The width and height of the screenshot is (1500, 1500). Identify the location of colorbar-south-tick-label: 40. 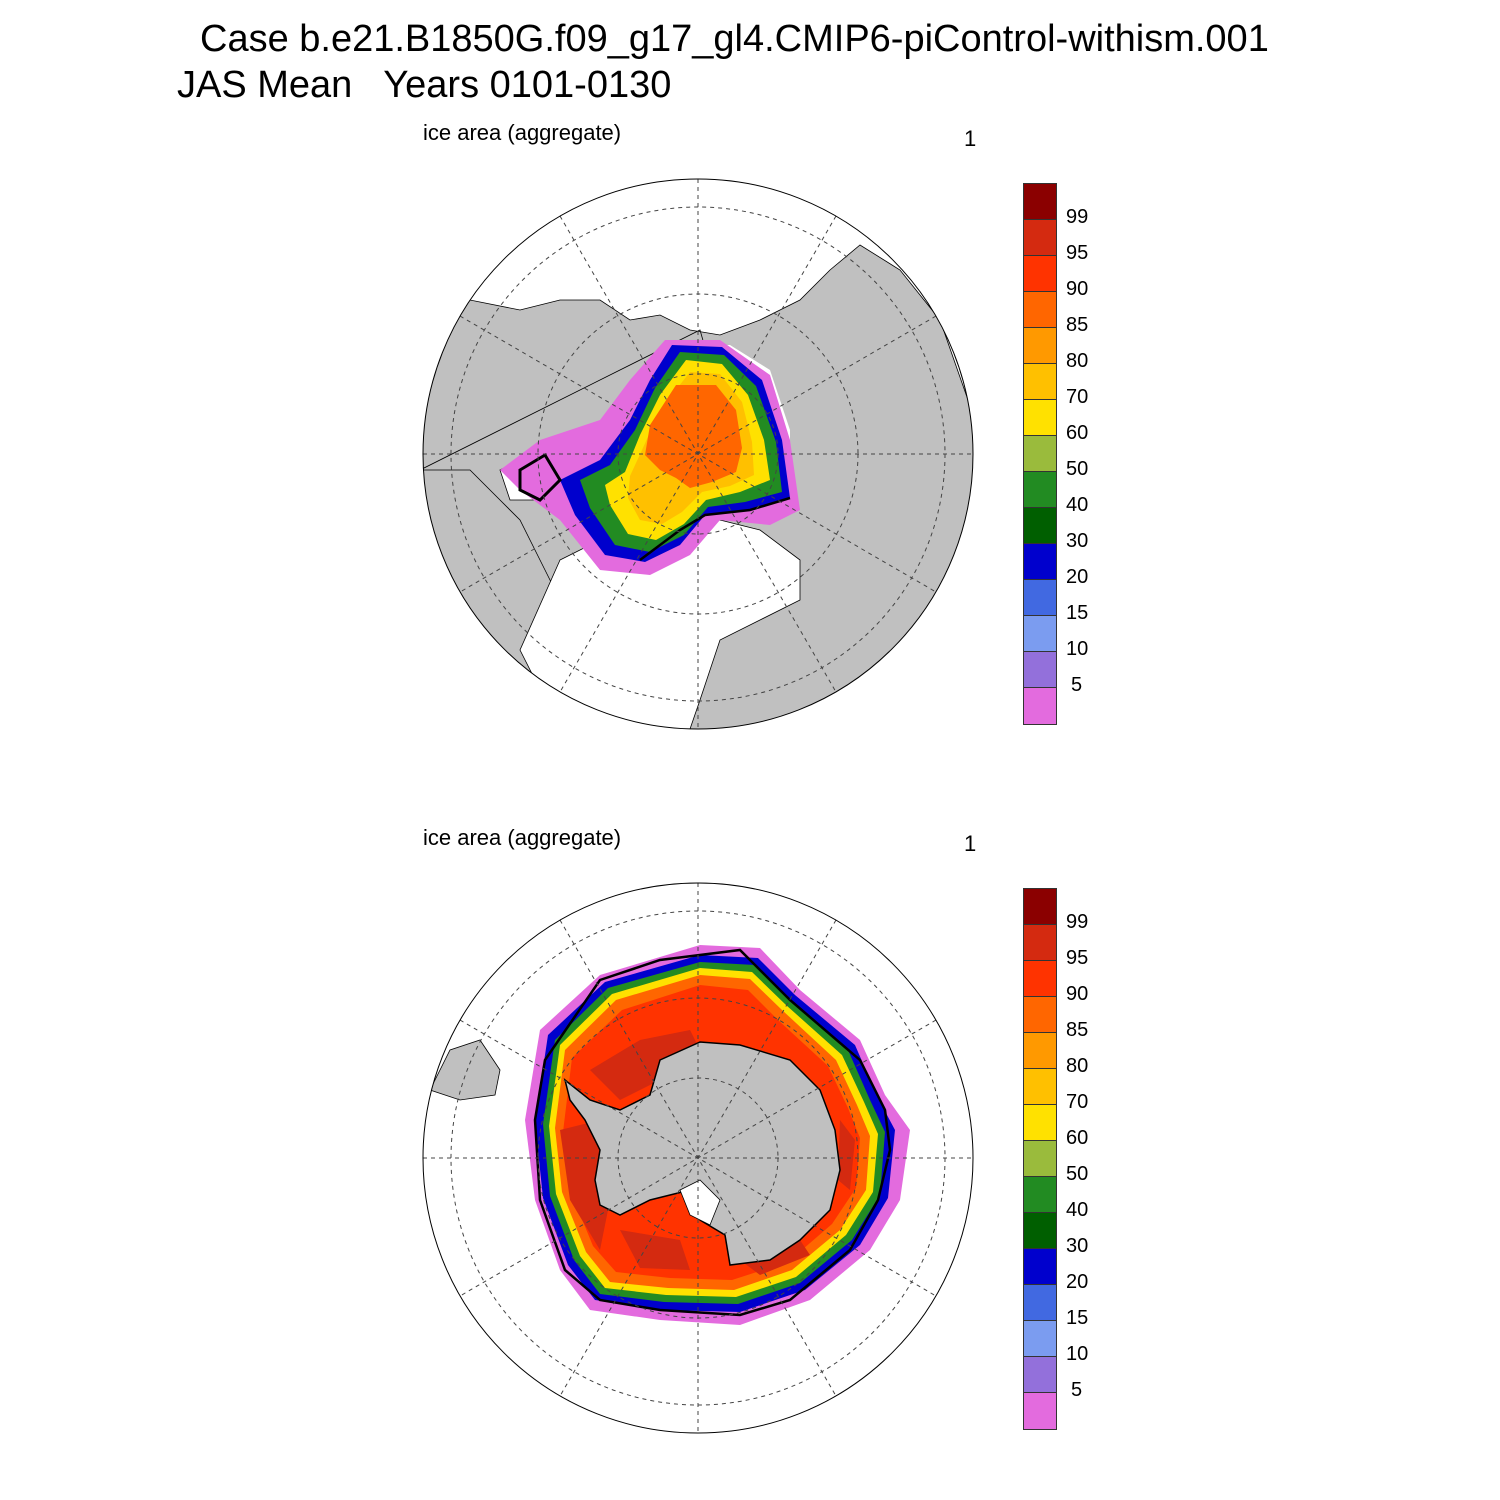
(1077, 1210).